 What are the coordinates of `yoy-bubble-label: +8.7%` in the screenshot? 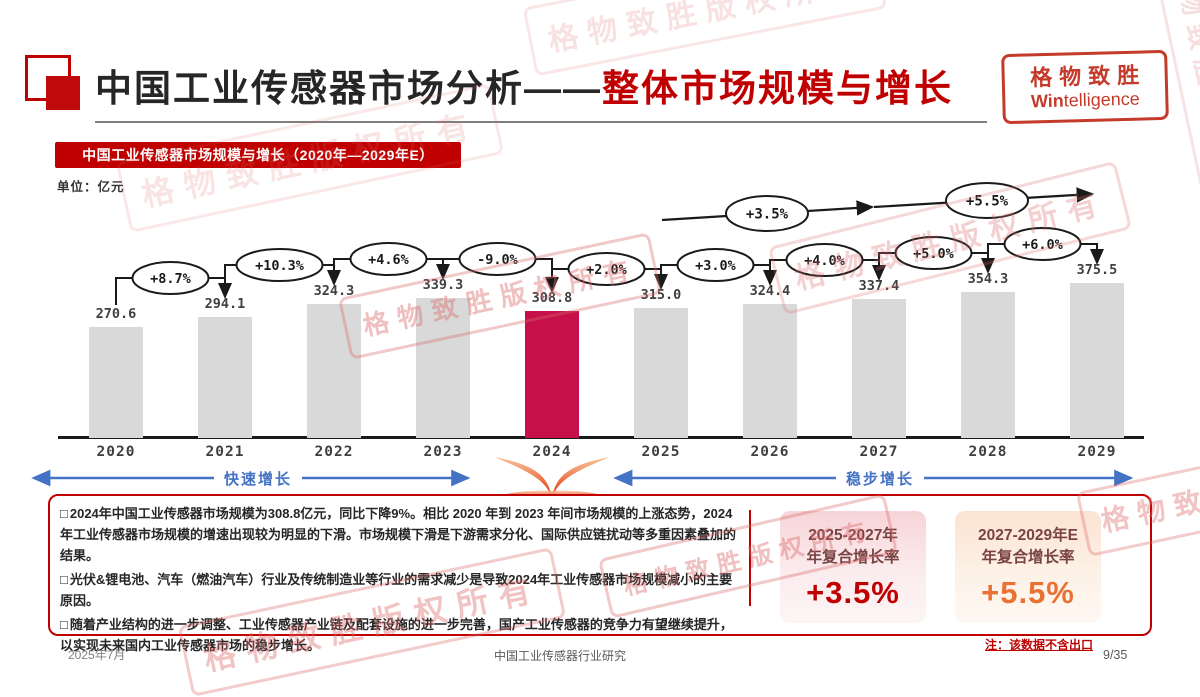 It's located at (171, 279).